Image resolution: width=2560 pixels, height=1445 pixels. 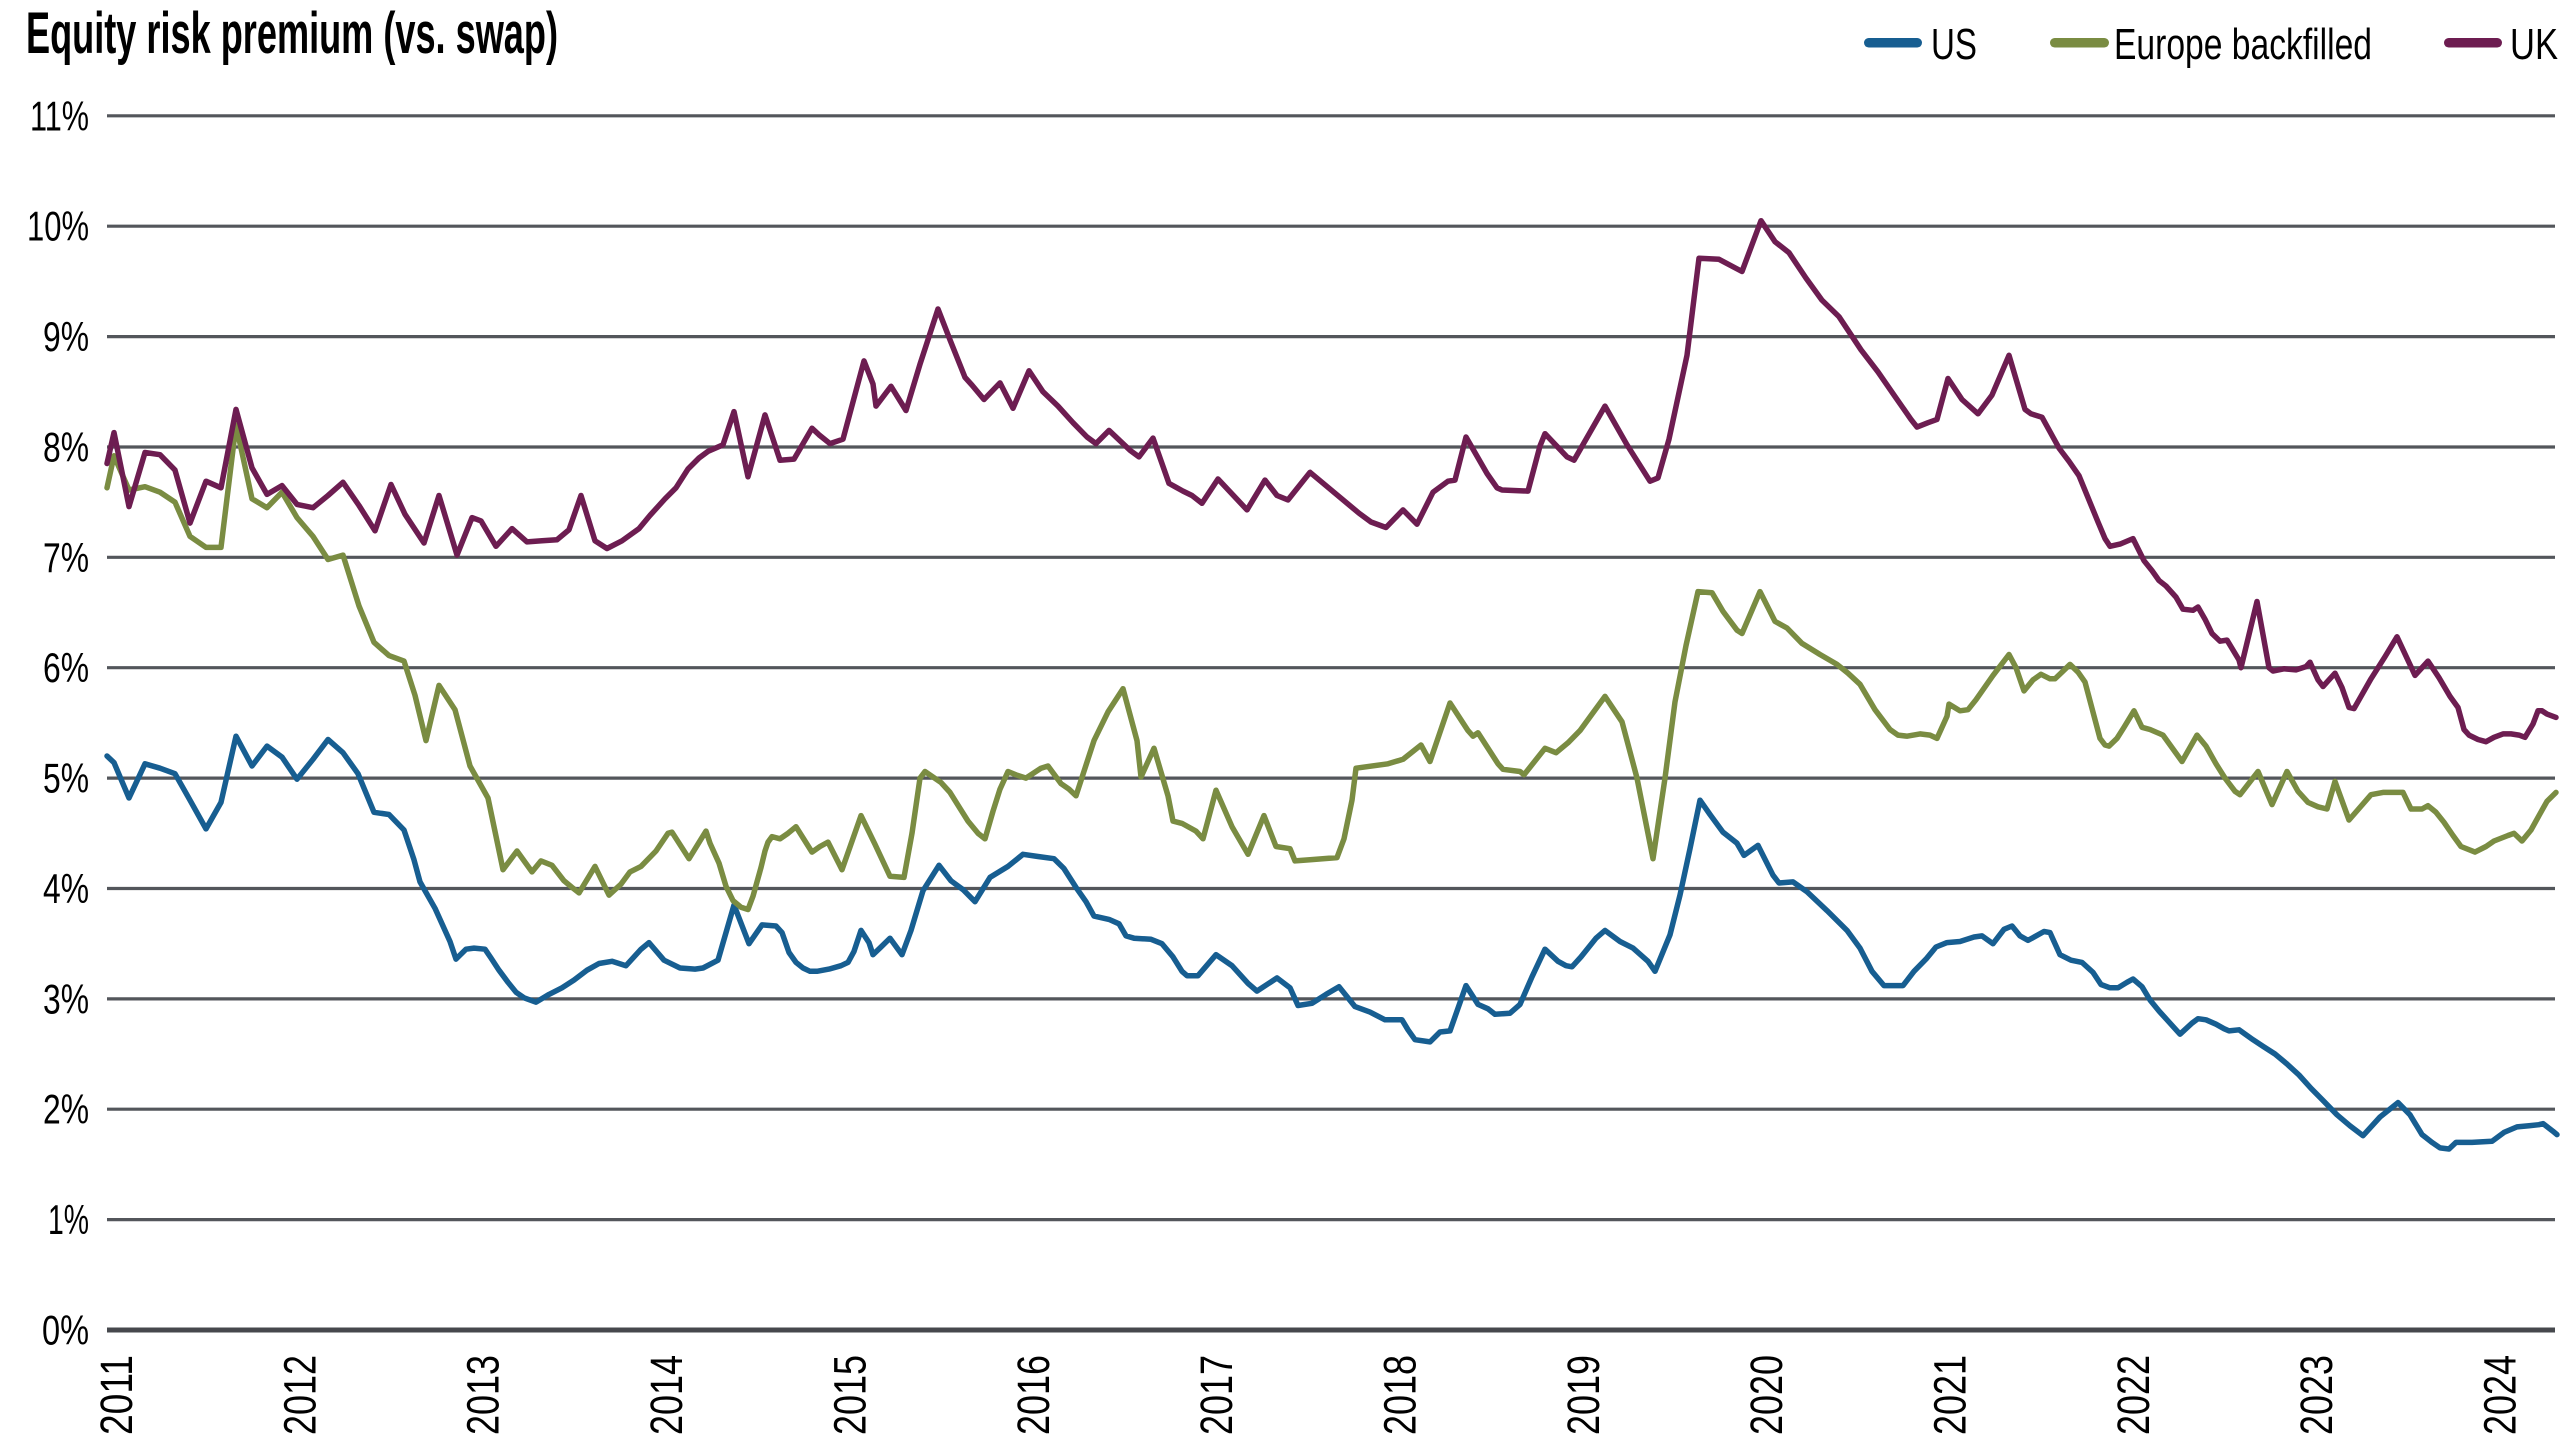 What do you see at coordinates (66, 557) in the screenshot?
I see `svg-text: 7%` at bounding box center [66, 557].